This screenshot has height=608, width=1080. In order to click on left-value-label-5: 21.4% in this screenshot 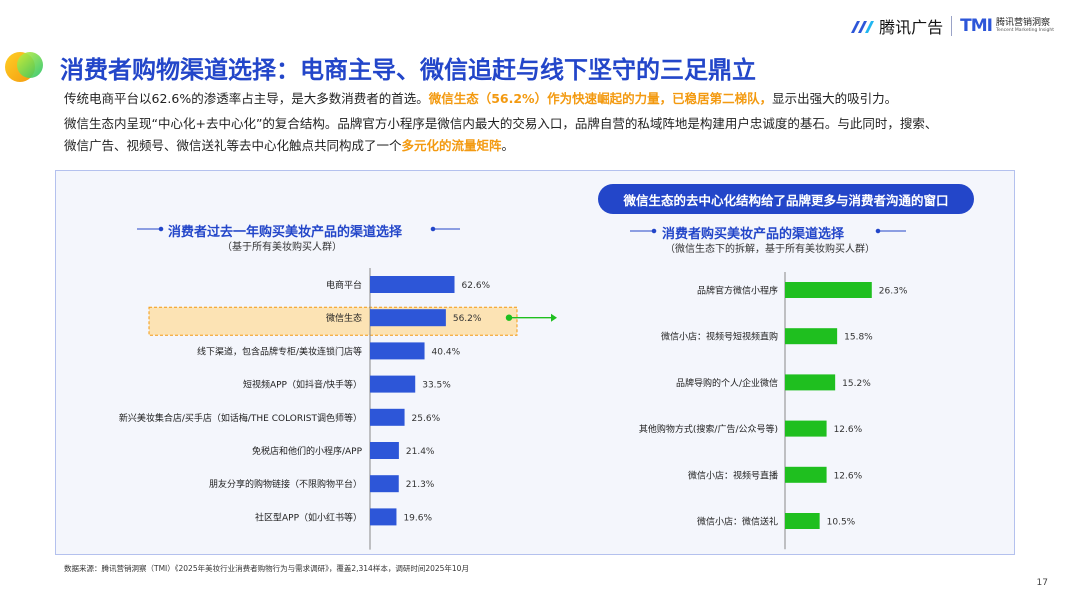, I will do `click(420, 452)`.